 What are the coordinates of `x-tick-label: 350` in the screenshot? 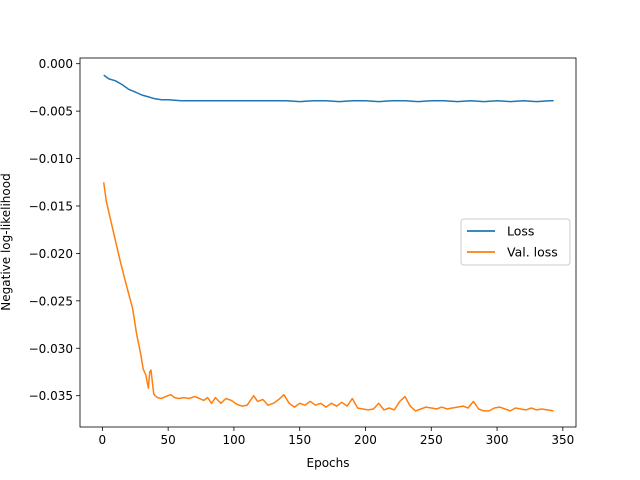 It's located at (562, 440).